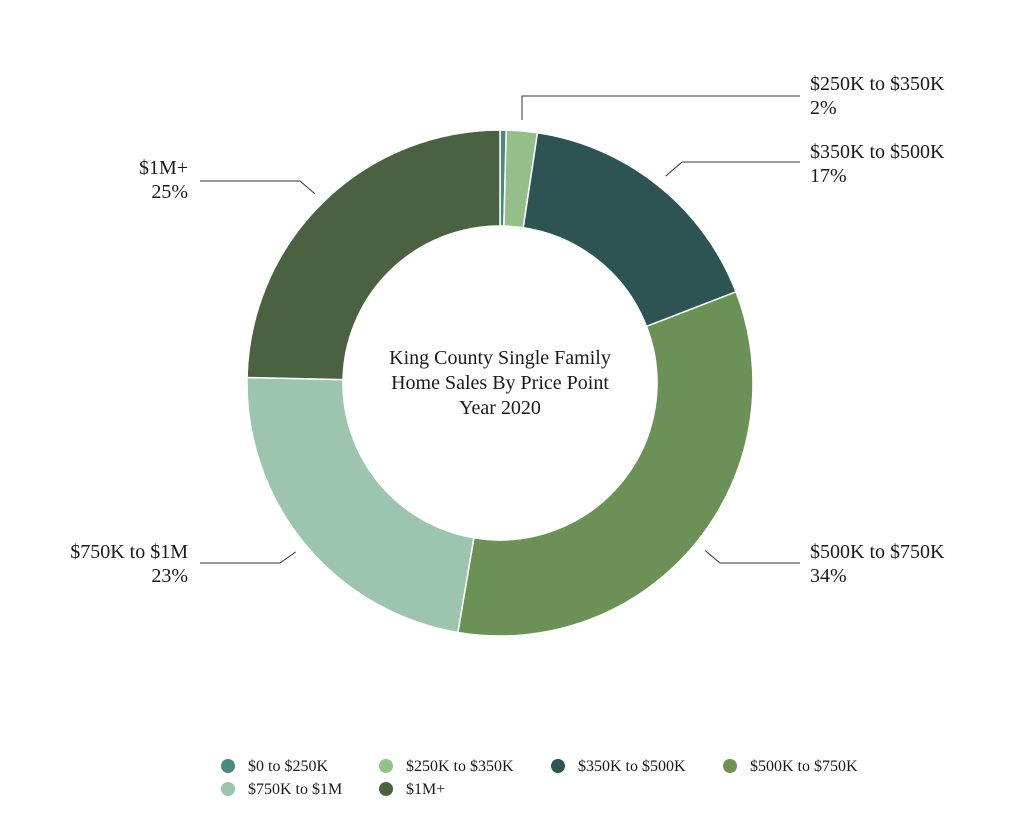 The image size is (1024, 836). I want to click on legend-swatch-250k-to-350k, so click(386, 766).